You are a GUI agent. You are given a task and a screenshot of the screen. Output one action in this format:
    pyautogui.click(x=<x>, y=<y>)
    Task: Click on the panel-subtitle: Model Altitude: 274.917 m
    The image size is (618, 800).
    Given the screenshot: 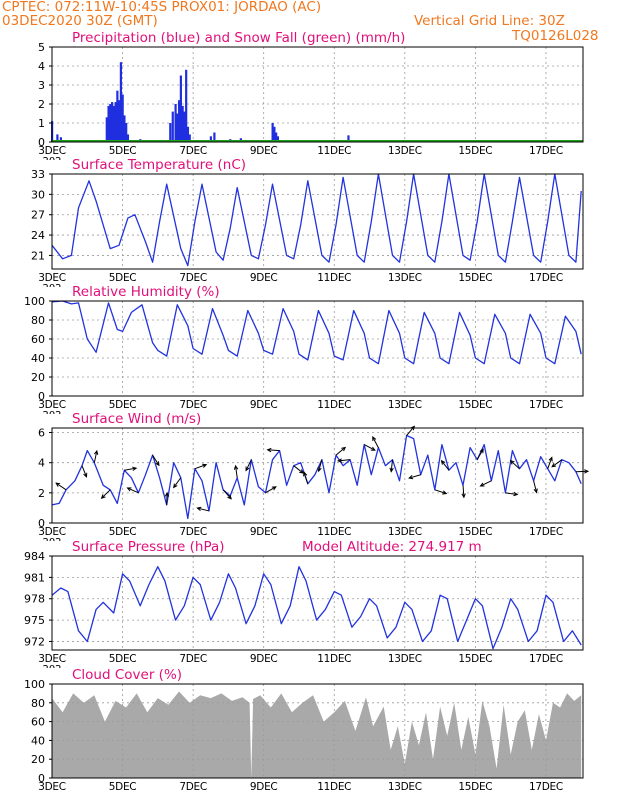 What is the action you would take?
    pyautogui.click(x=392, y=547)
    